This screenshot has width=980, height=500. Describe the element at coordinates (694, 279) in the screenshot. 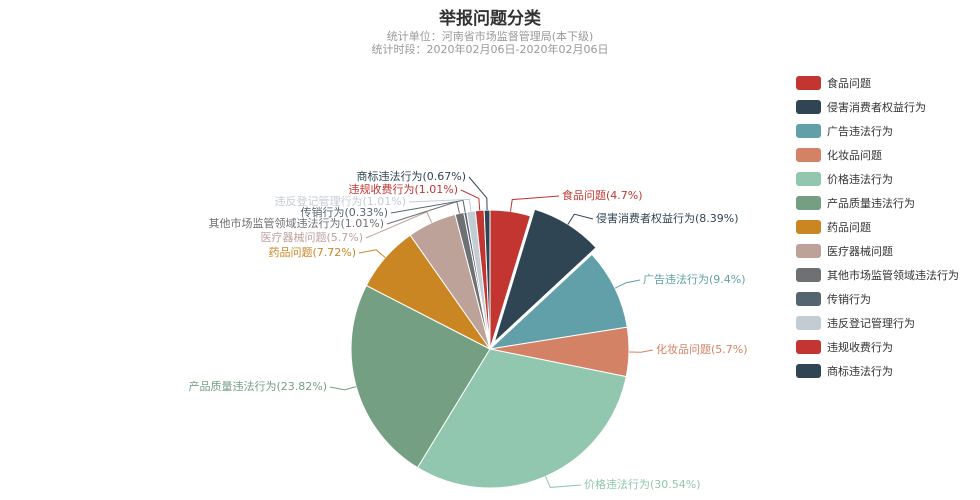

I see `slice-label: 广告违法行为(9.4%)` at that location.